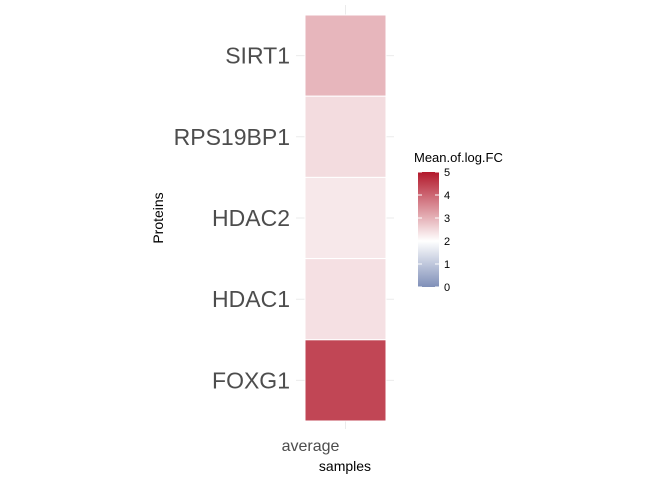 Image resolution: width=672 pixels, height=480 pixels. Describe the element at coordinates (428, 229) in the screenshot. I see `legend-colorbar` at that location.